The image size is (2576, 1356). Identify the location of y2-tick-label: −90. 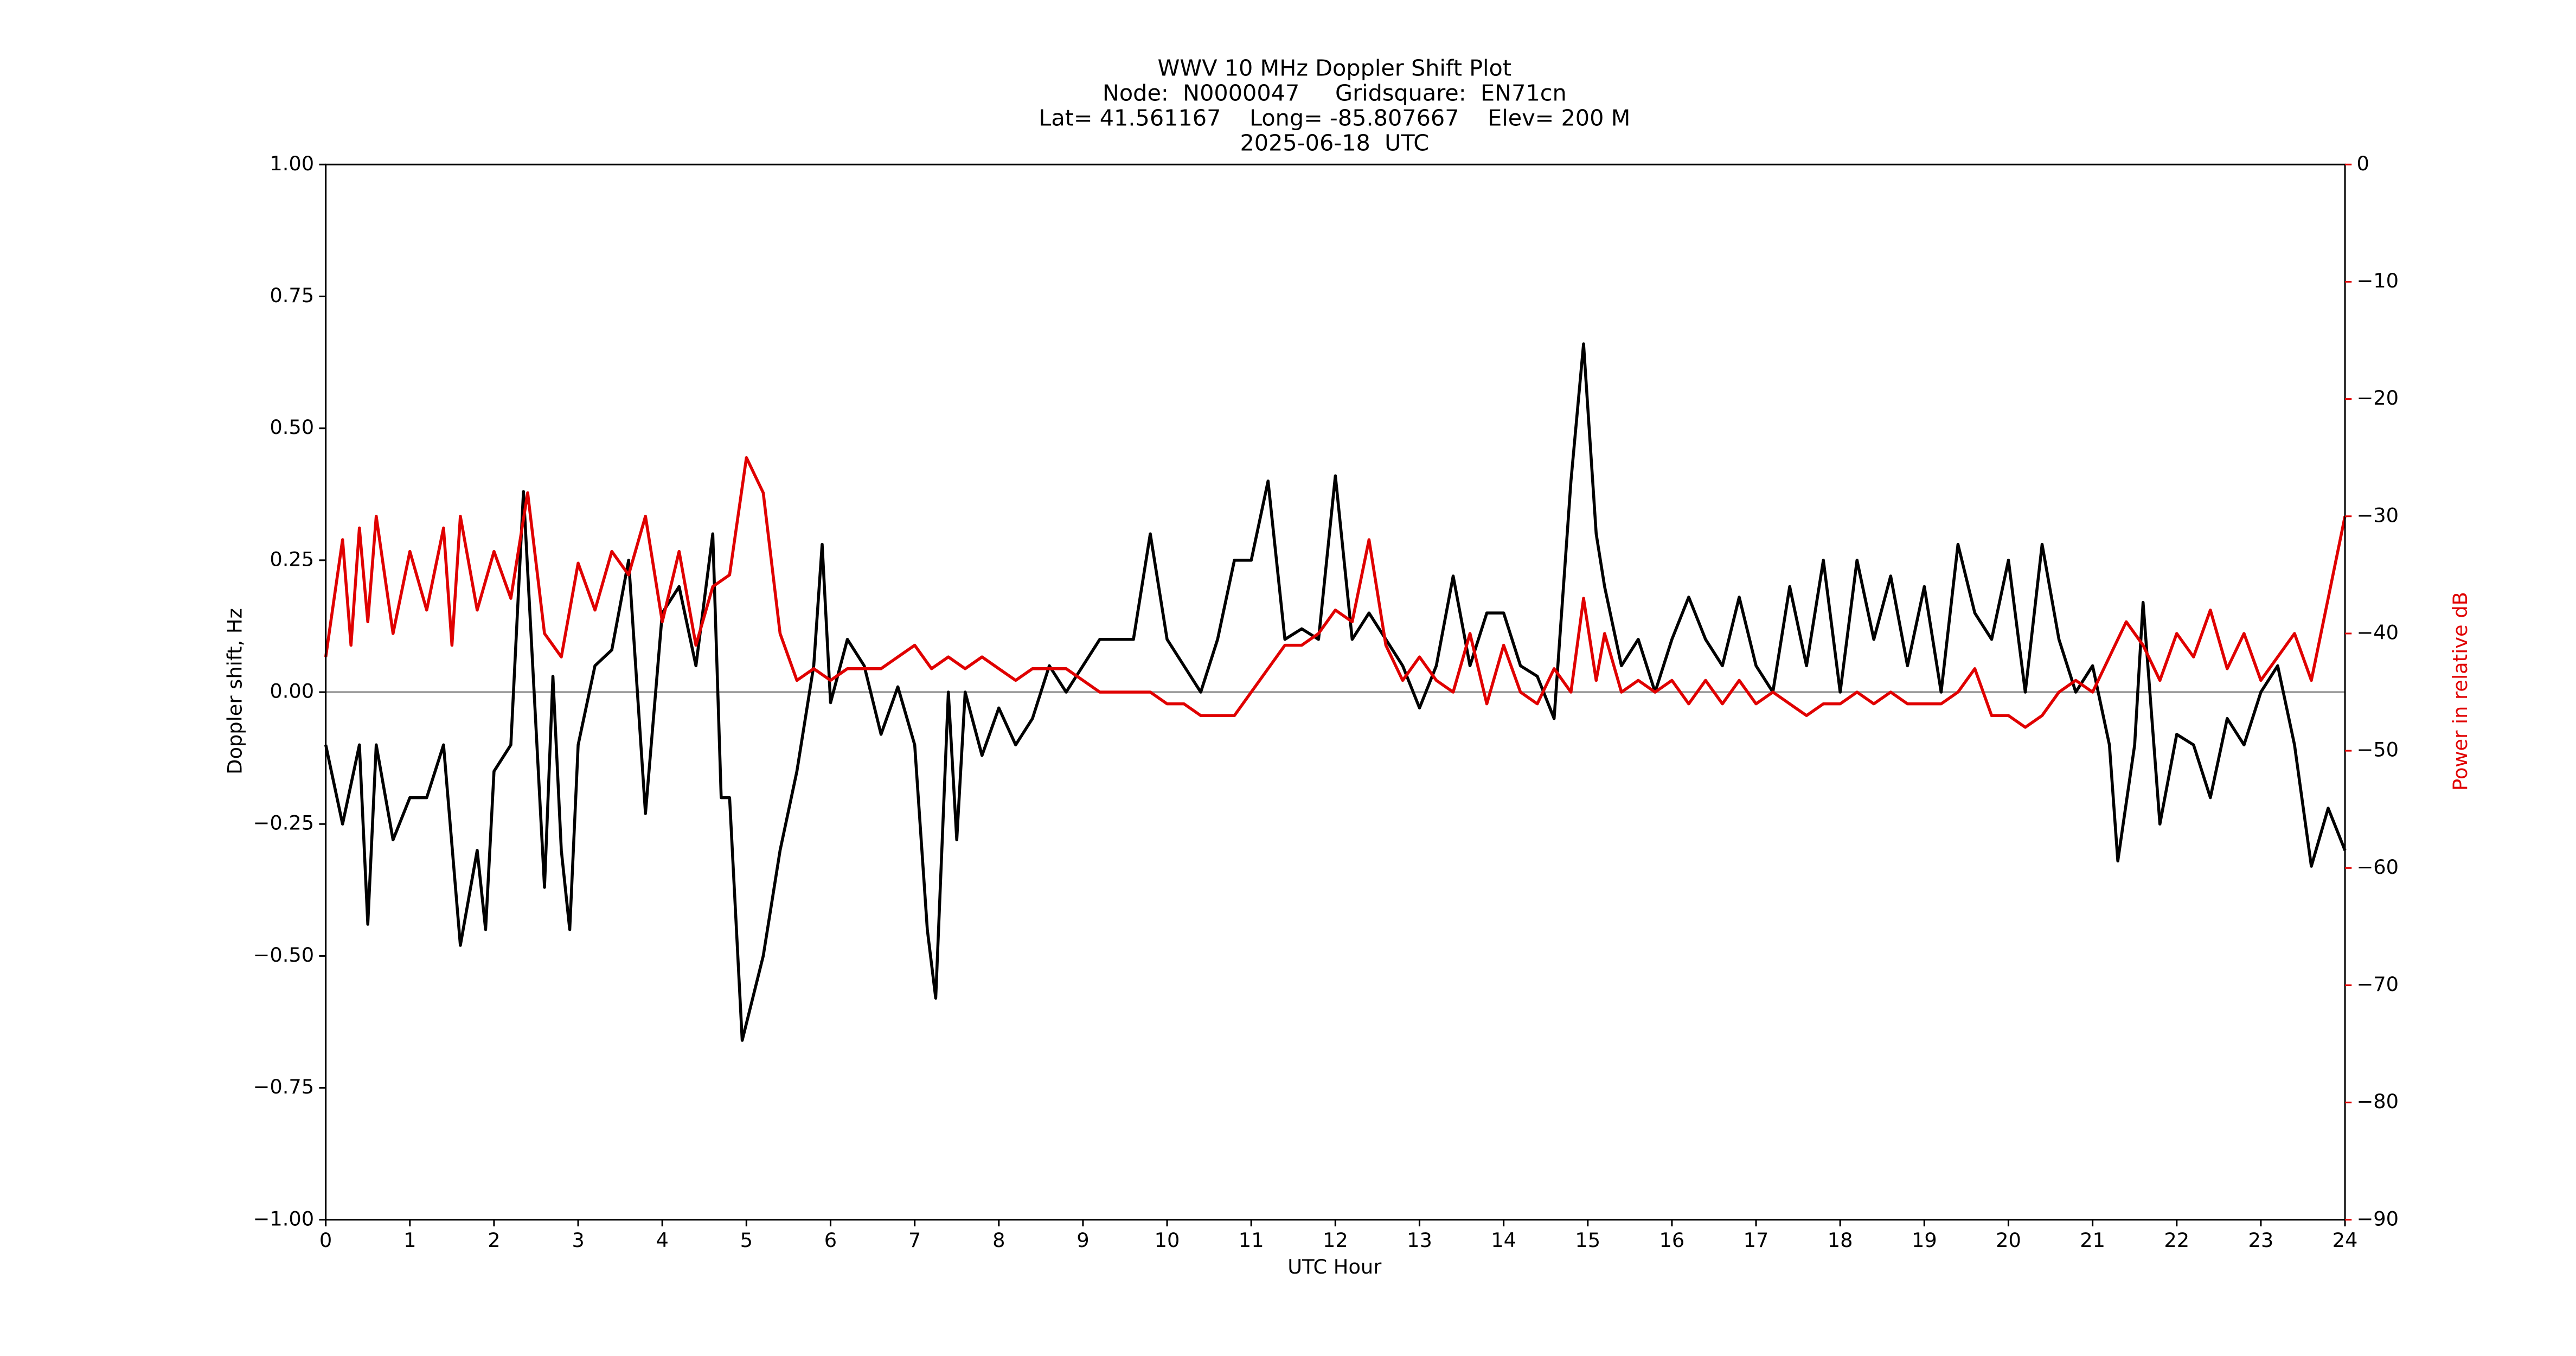
(2377, 1218).